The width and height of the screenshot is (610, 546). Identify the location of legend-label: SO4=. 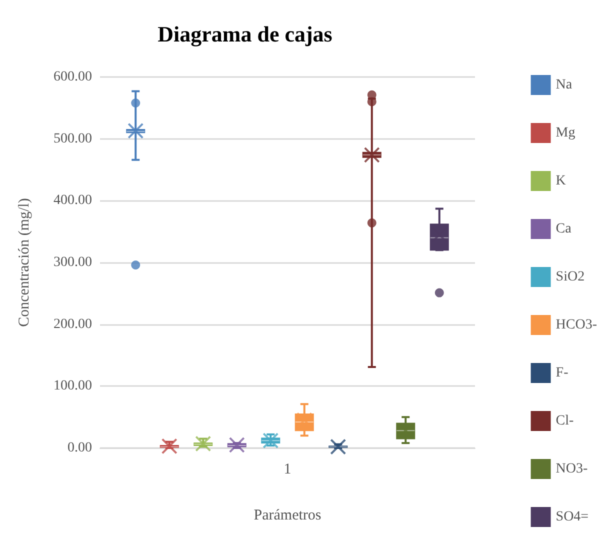
(572, 517).